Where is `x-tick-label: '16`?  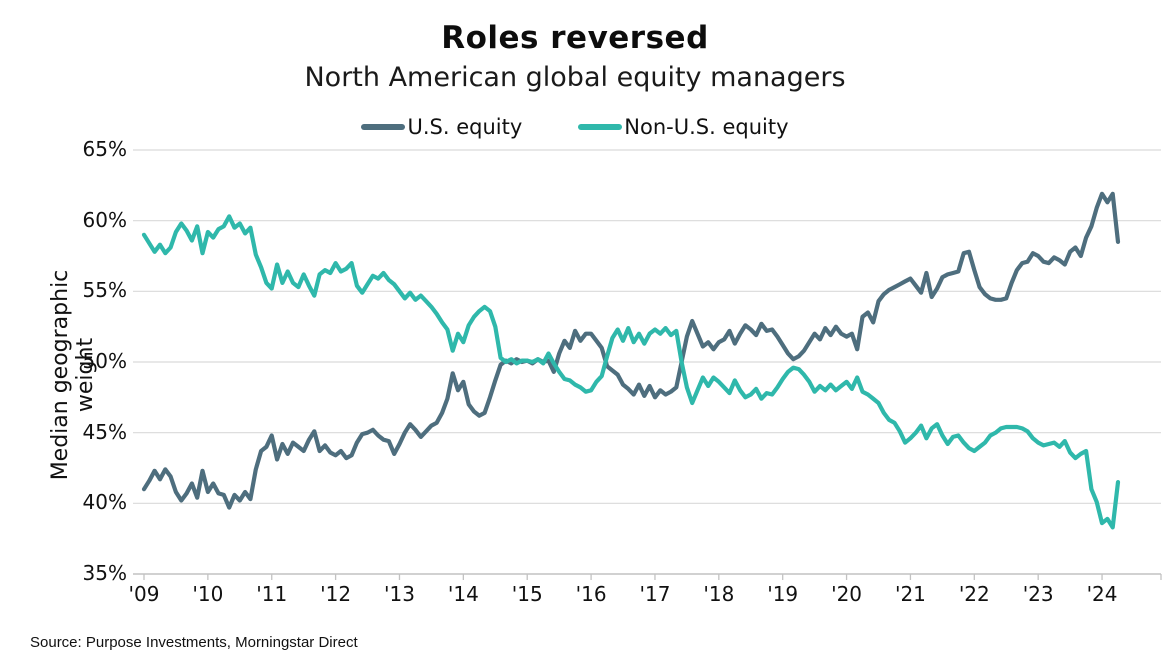 x-tick-label: '16 is located at coordinates (591, 594).